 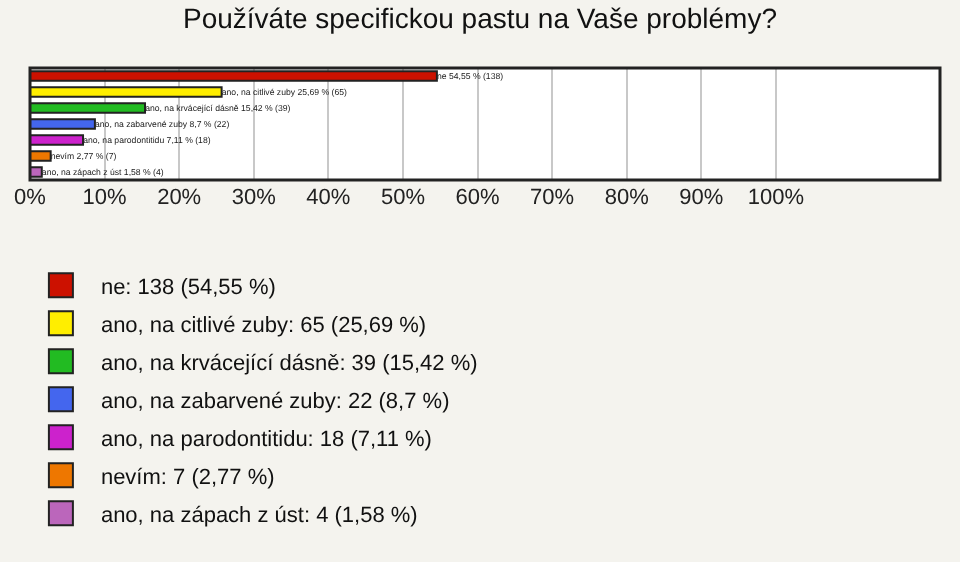 I want to click on x-tick-label: 80%, so click(x=627, y=198).